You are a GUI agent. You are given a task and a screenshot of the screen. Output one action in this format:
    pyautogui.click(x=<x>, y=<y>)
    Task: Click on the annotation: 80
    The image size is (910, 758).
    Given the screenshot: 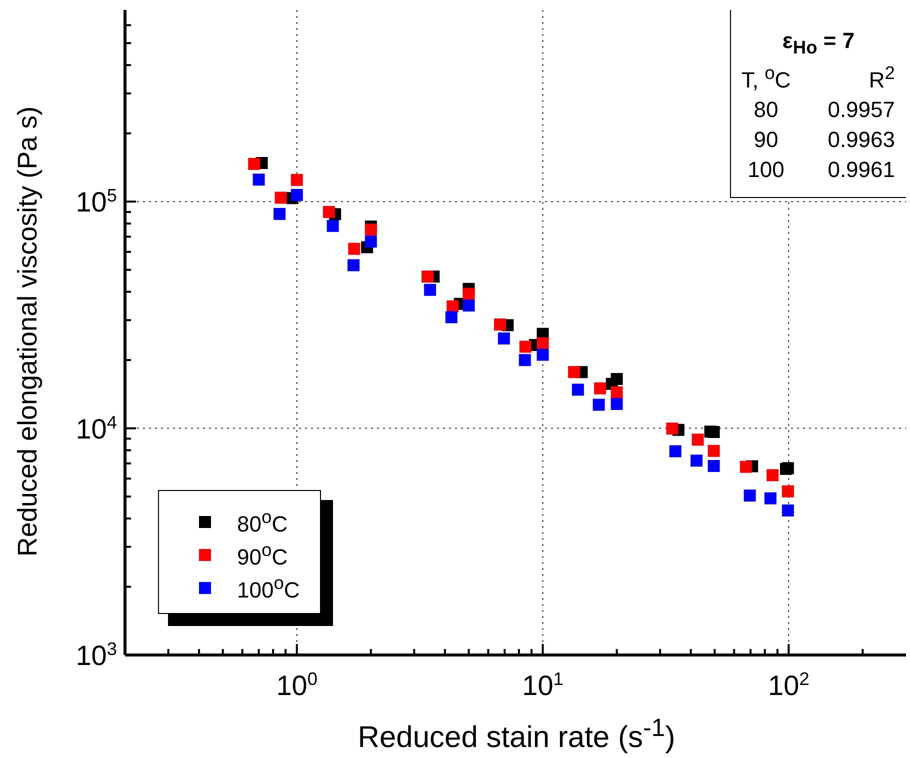 What is the action you would take?
    pyautogui.click(x=766, y=110)
    